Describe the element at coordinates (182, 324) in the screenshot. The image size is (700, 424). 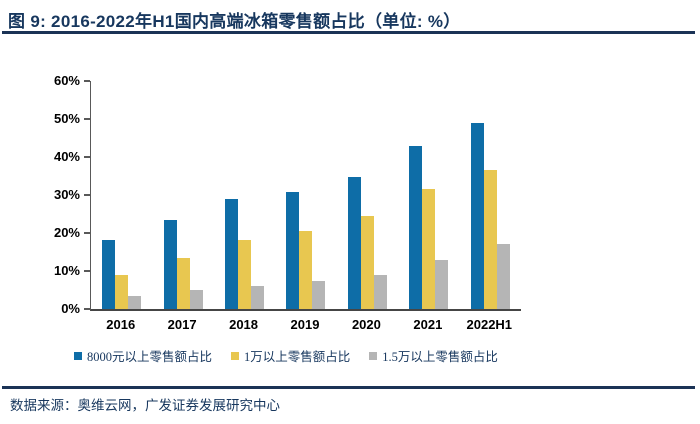
I see `x-axis-tick-label: 2017` at that location.